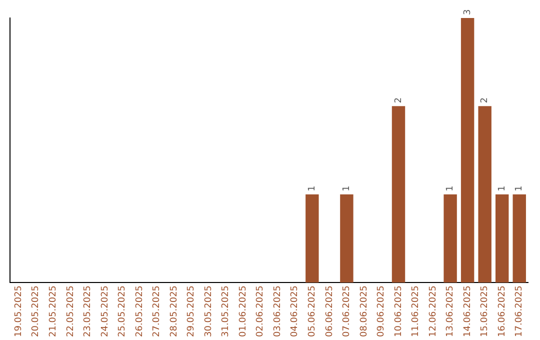 The width and height of the screenshot is (540, 340). I want to click on x-tick-label: 06.06.2025, so click(329, 311).